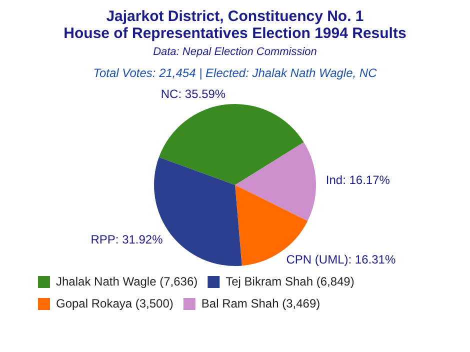 The image size is (470, 352). Describe the element at coordinates (290, 281) in the screenshot. I see `legend-label: Tej Bikram Shah (6,849)` at that location.